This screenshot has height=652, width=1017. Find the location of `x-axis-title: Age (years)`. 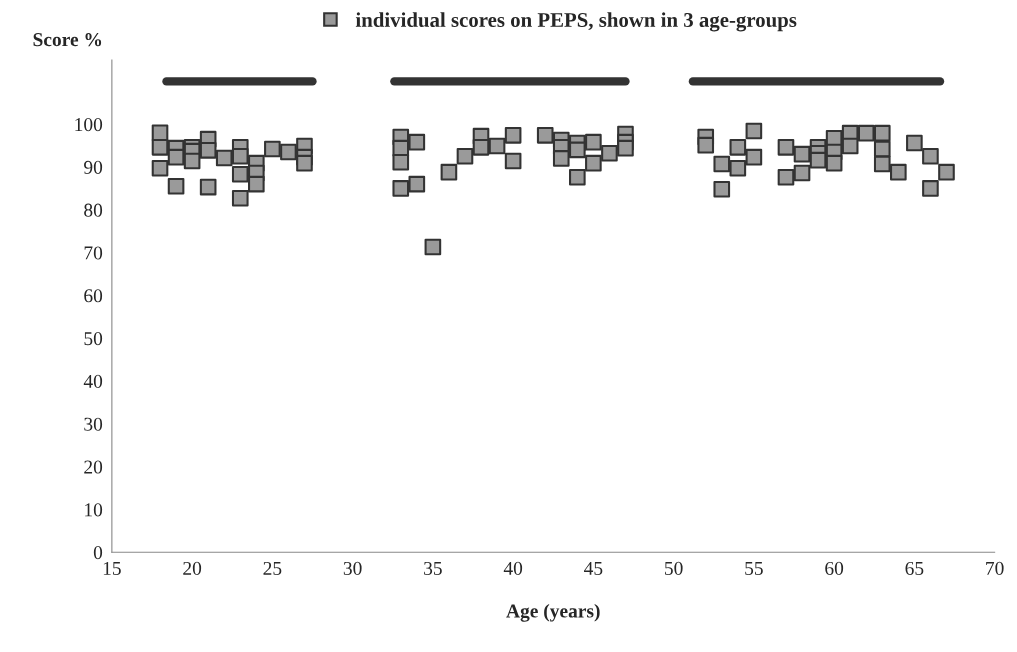

x-axis-title: Age (years) is located at coordinates (553, 612).